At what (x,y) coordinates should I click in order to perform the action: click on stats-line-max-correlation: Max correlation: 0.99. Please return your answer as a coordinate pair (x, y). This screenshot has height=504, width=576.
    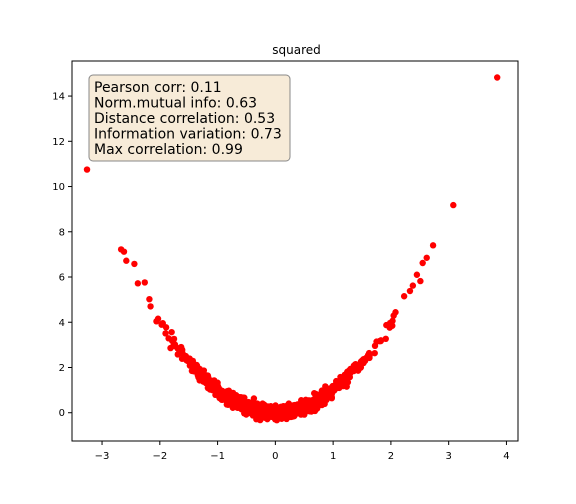
    Looking at the image, I should click on (168, 150).